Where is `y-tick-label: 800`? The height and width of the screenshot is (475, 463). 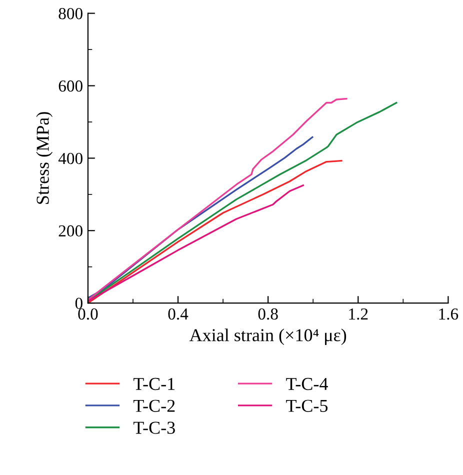
y-tick-label: 800 is located at coordinates (70, 14).